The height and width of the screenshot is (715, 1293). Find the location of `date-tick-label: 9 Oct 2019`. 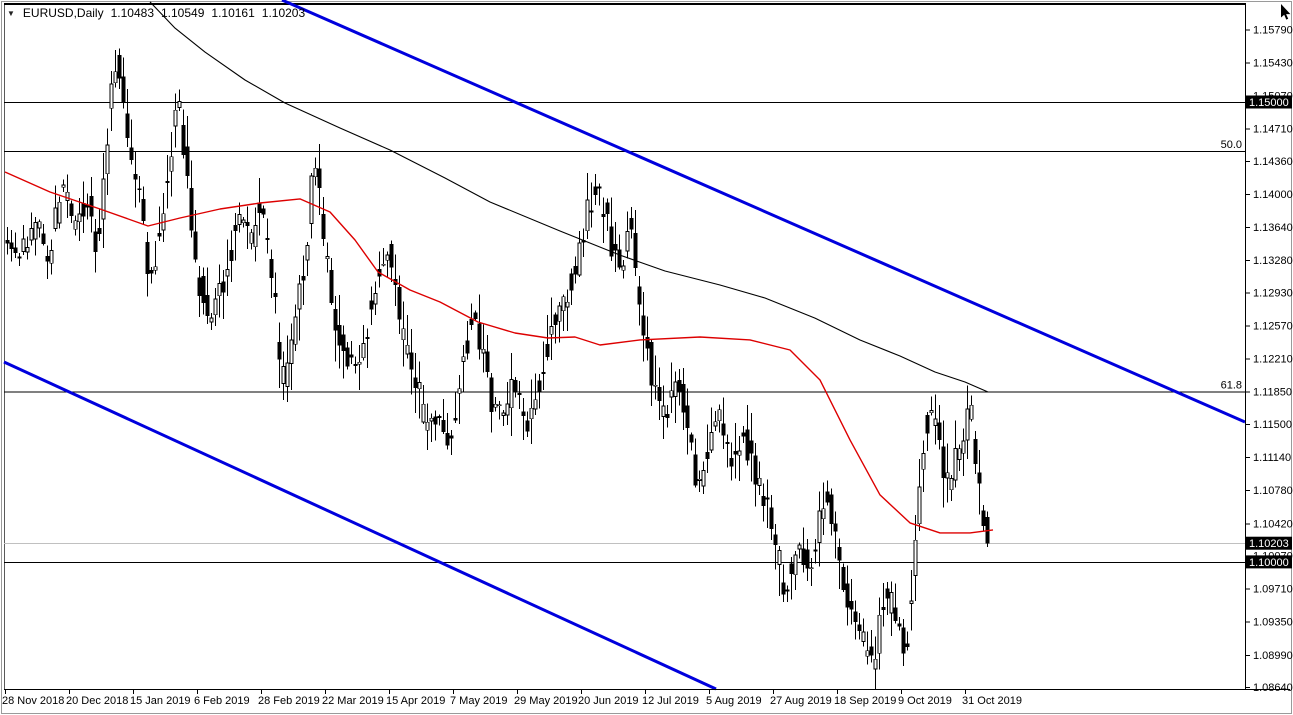

date-tick-label: 9 Oct 2019 is located at coordinates (925, 701).